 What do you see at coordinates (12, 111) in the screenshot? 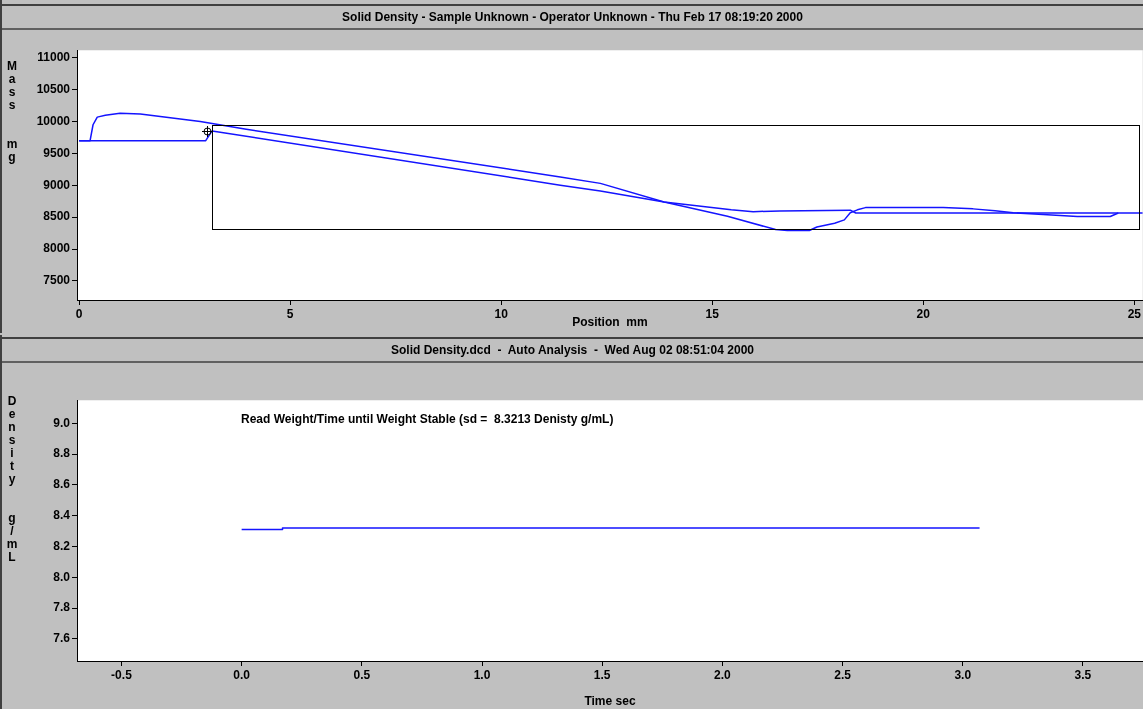
I see `text: Mass mg` at bounding box center [12, 111].